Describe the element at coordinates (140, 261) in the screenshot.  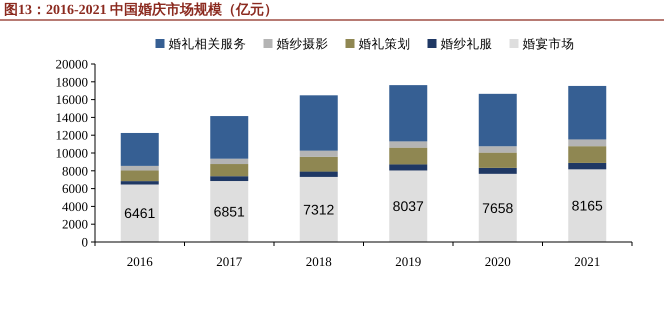
I see `x-tick-label: 2016` at that location.